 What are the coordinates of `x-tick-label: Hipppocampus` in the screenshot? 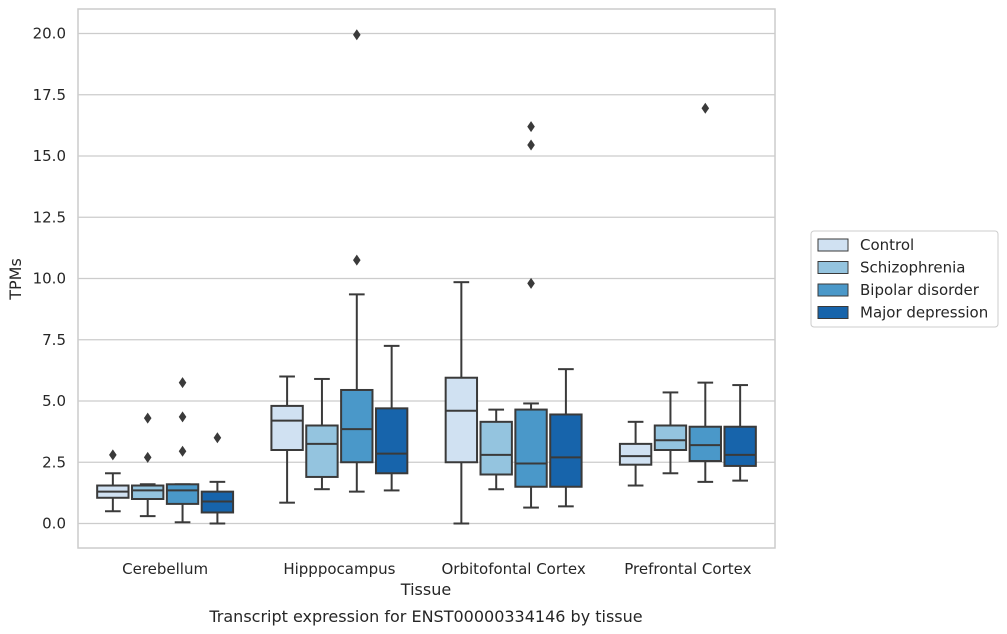 It's located at (339, 569).